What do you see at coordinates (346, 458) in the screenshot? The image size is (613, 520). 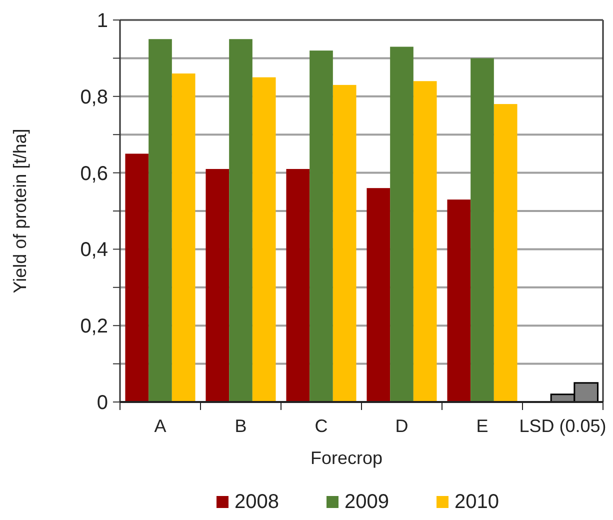 I see `x-axis-title: Forecrop` at bounding box center [346, 458].